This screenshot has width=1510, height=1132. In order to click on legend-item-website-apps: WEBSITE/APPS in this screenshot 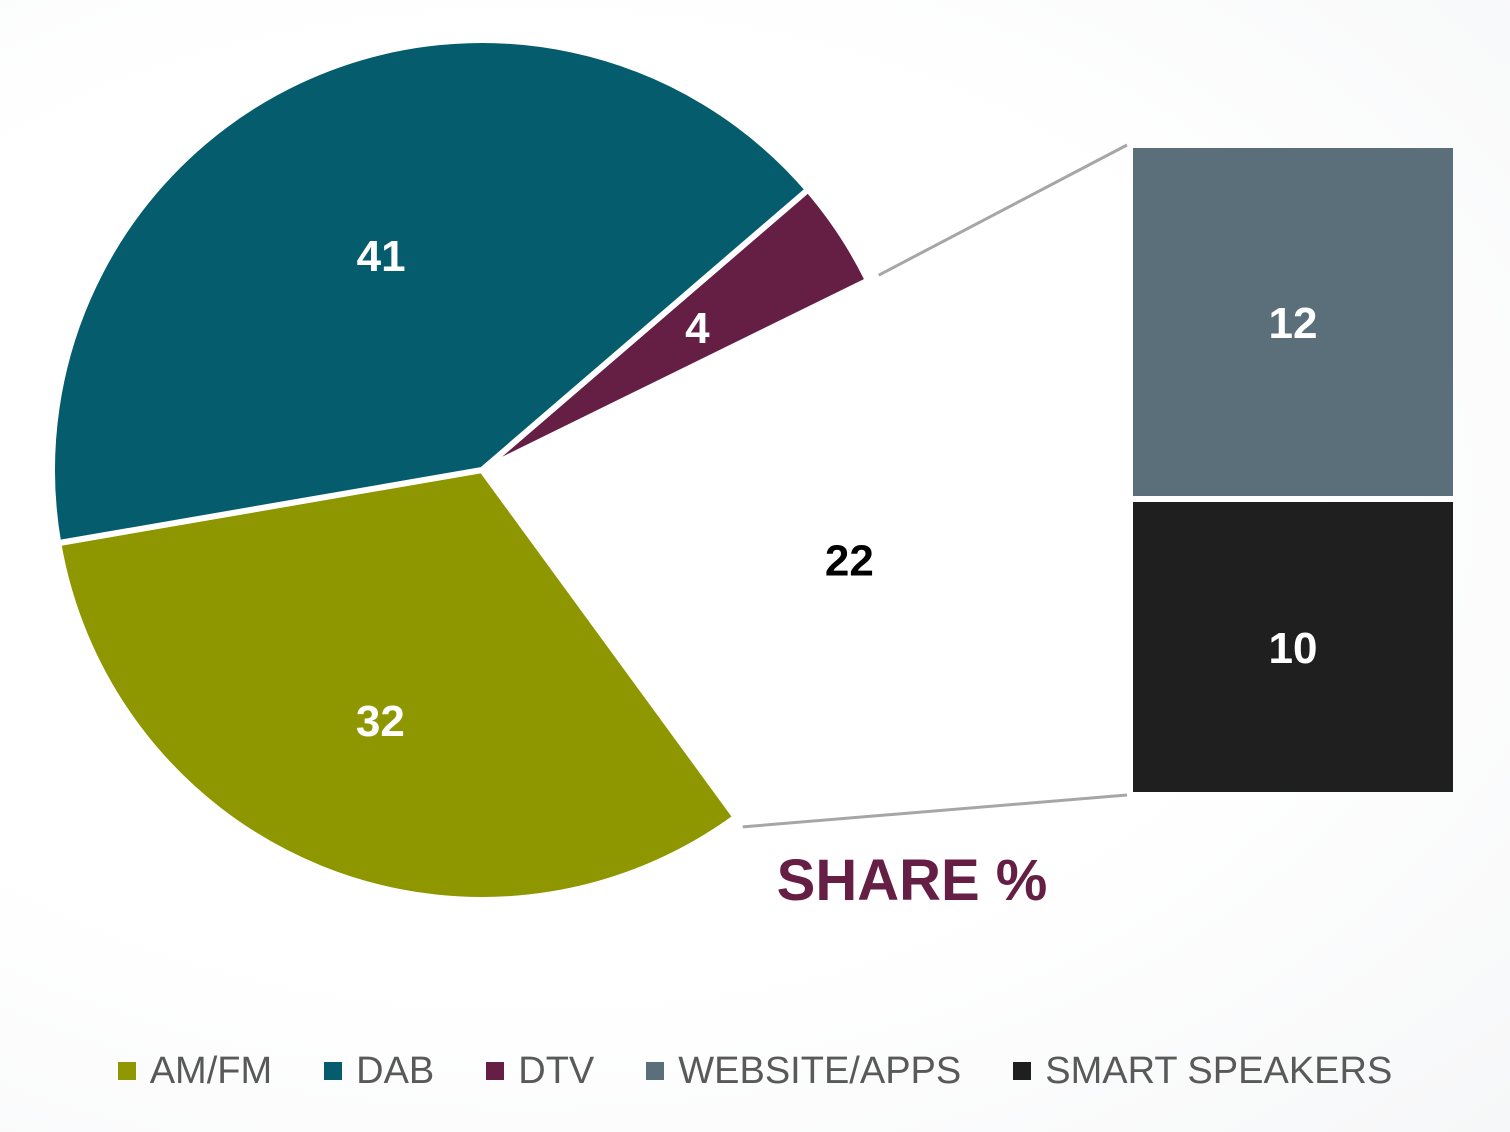, I will do `click(803, 1071)`.